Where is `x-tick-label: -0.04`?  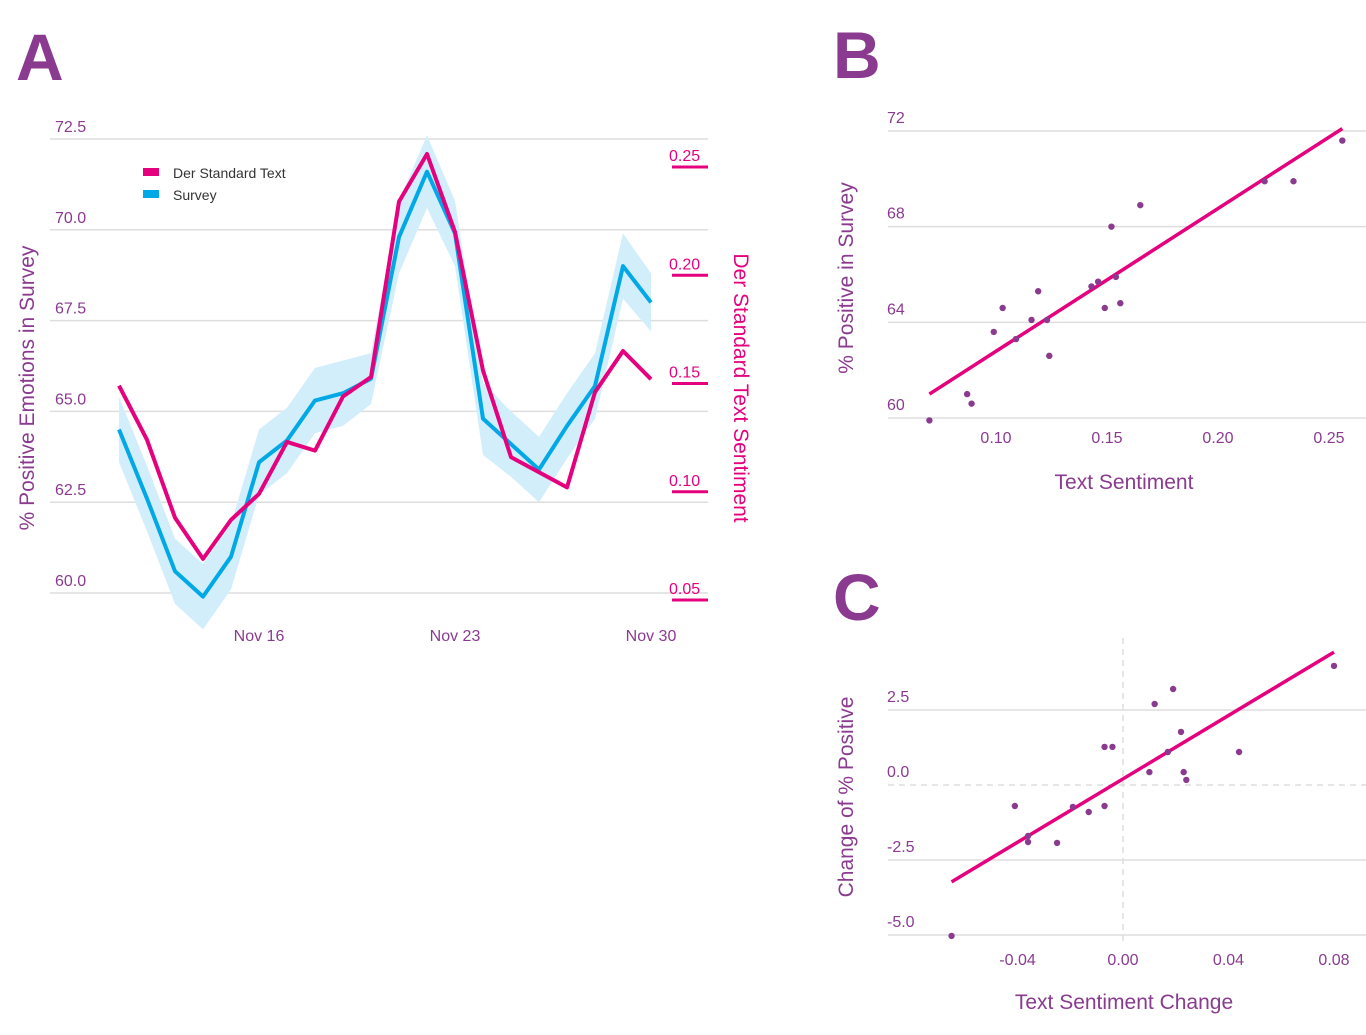 x-tick-label: -0.04 is located at coordinates (1017, 960).